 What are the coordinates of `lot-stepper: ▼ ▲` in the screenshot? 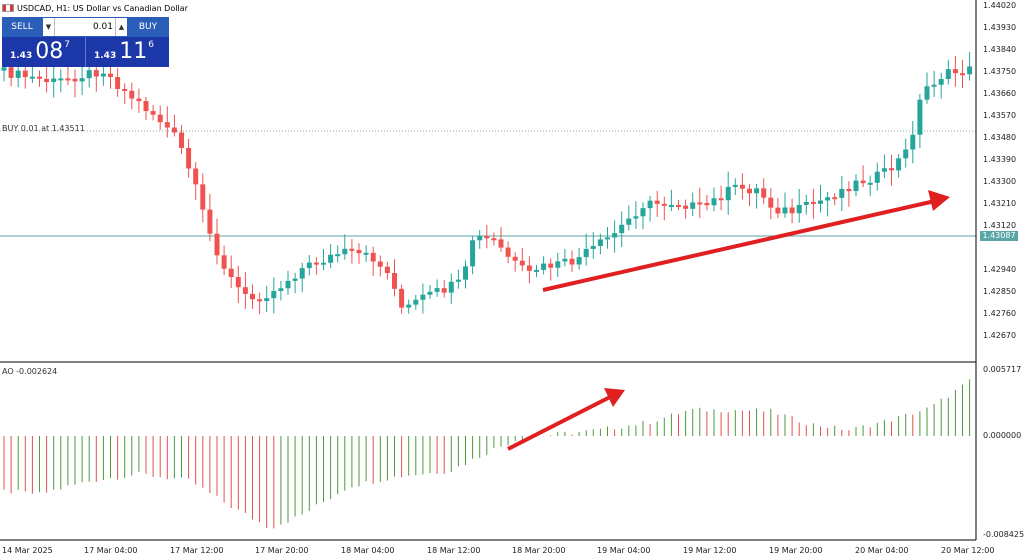 It's located at (85, 27).